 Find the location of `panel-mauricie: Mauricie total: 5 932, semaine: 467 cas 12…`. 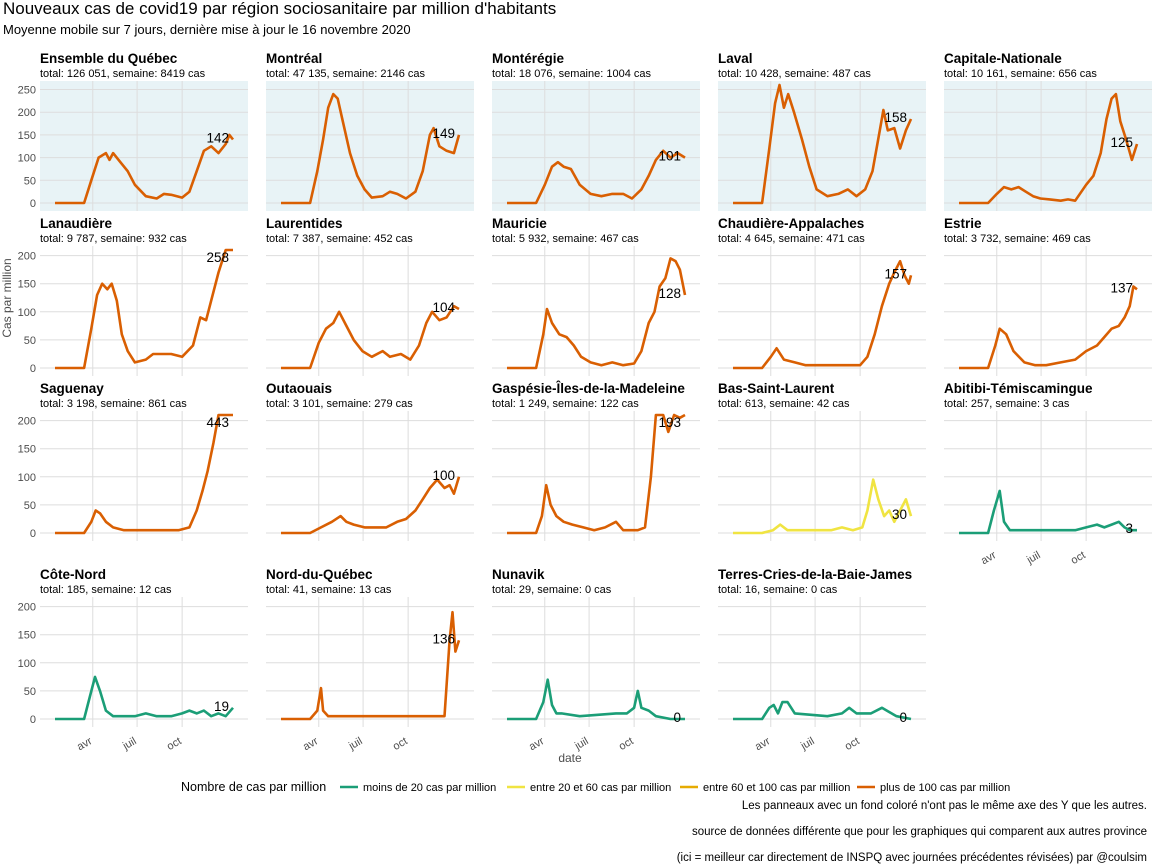

panel-mauricie: Mauricie total: 5 932, semaine: 467 cas 12… is located at coordinates (596, 296).